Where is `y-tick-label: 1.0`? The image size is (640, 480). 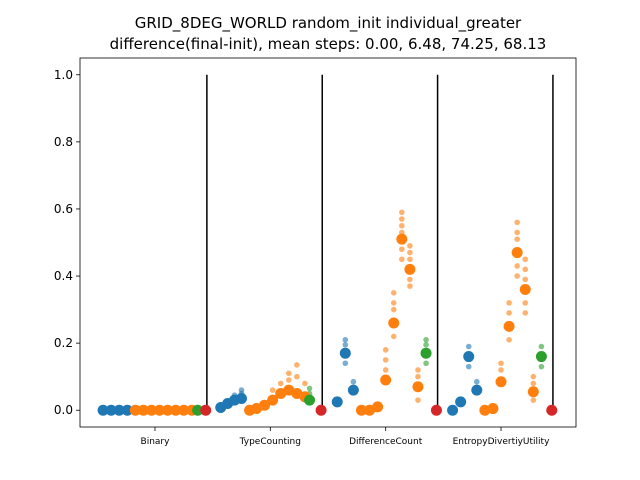
y-tick-label: 1.0 is located at coordinates (63, 75).